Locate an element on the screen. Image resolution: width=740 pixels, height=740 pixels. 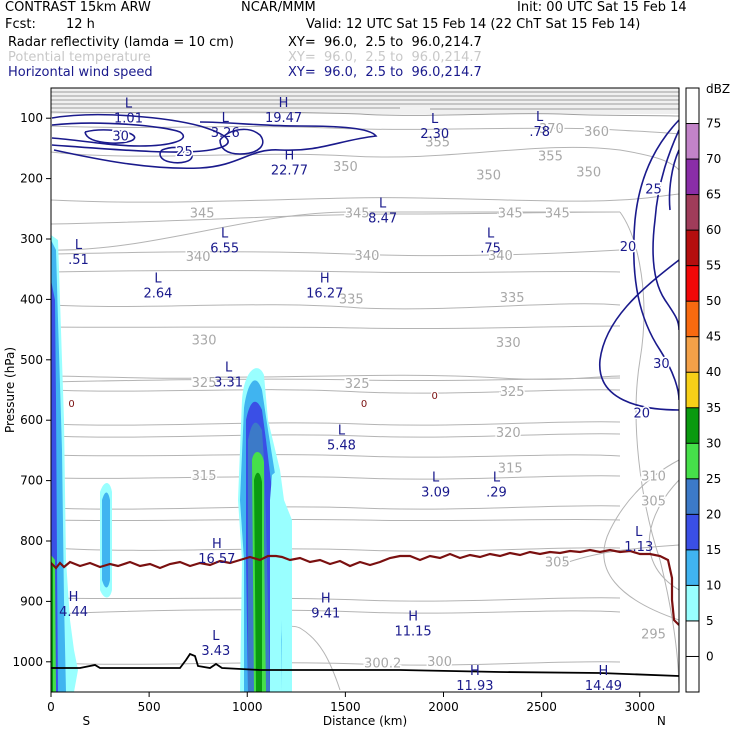
theta-contour-label: 355 is located at coordinates (550, 156).